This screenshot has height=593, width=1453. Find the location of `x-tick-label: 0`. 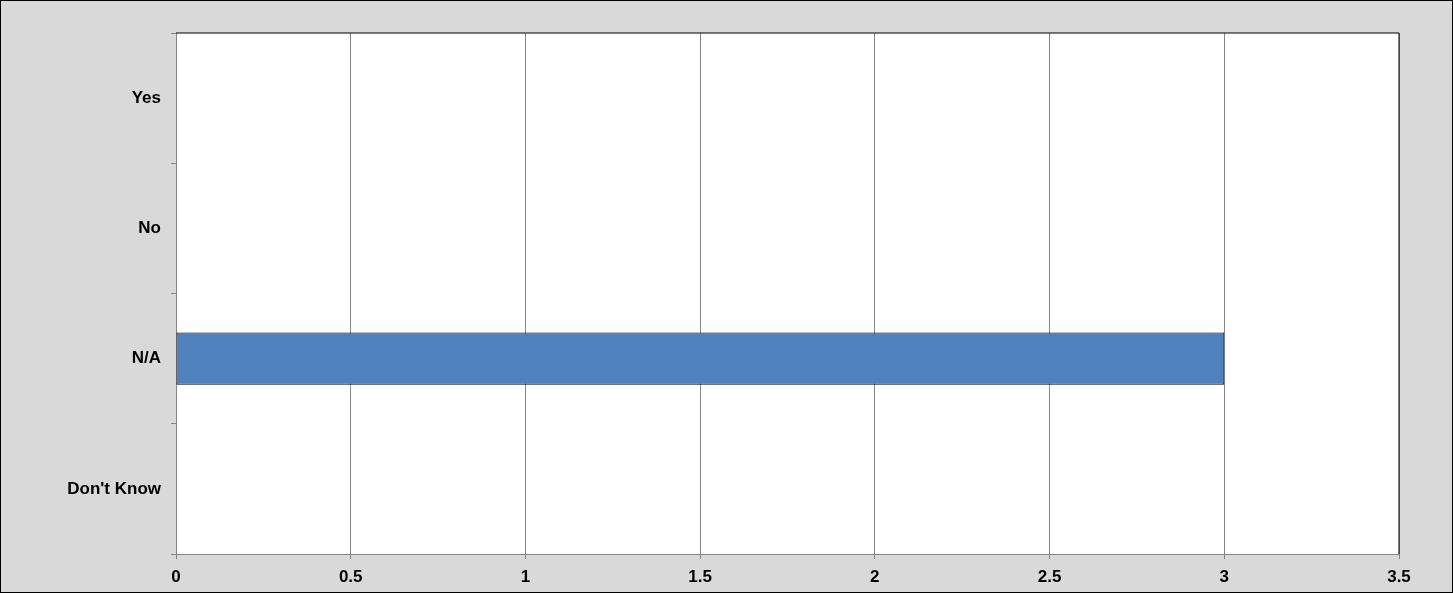

x-tick-label: 0 is located at coordinates (176, 576).